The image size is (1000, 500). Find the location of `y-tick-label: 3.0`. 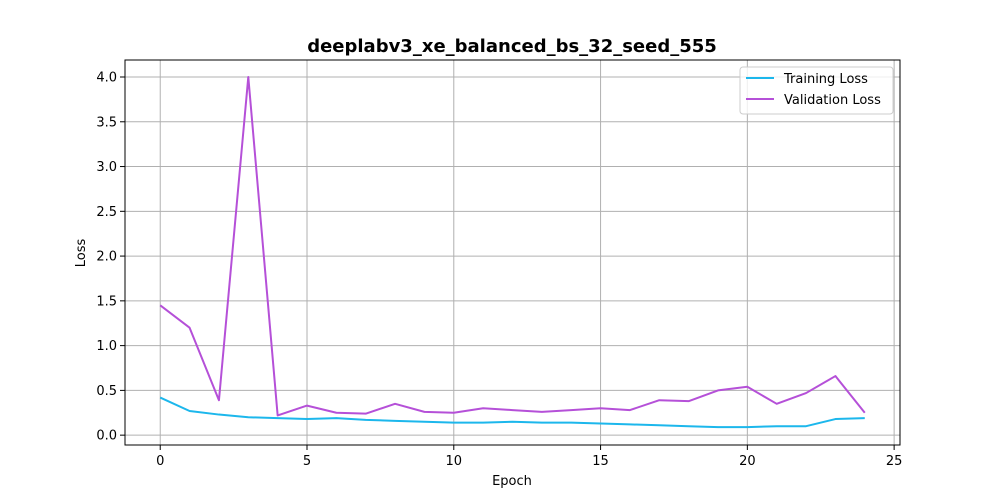

y-tick-label: 3.0 is located at coordinates (106, 167).